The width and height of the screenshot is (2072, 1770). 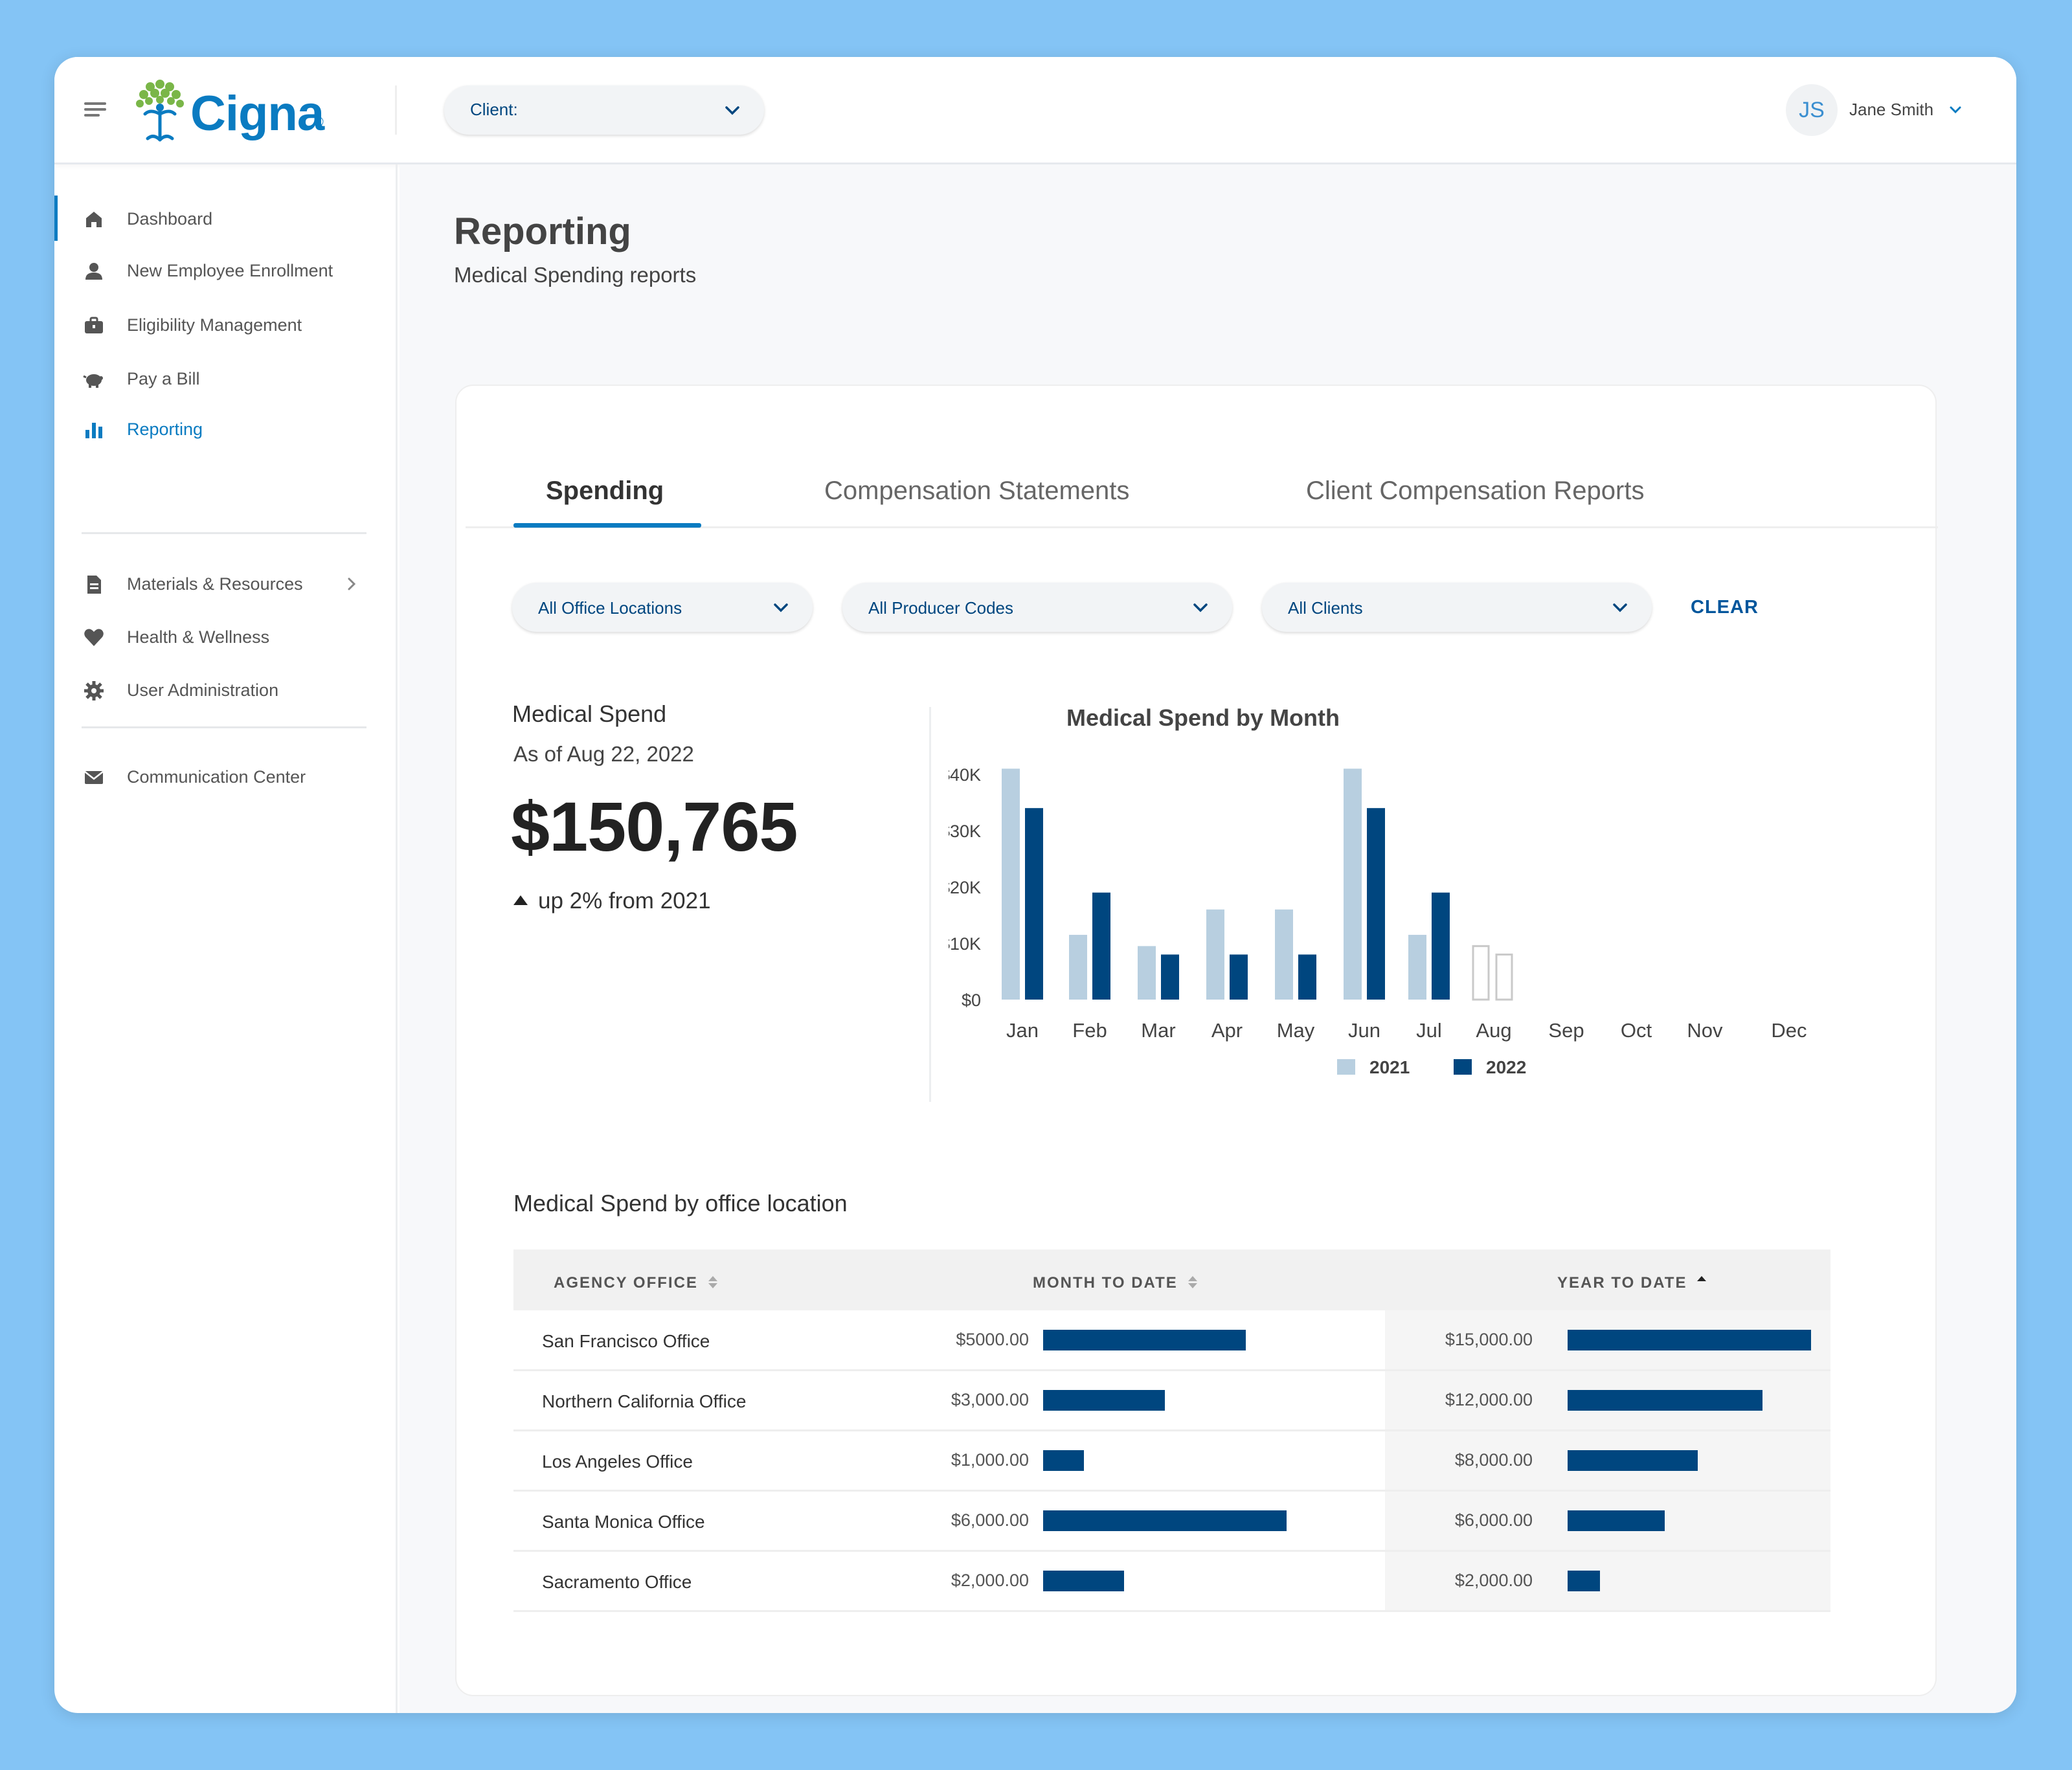 I want to click on agency-office-cell: San Francisco Office, so click(x=626, y=1341).